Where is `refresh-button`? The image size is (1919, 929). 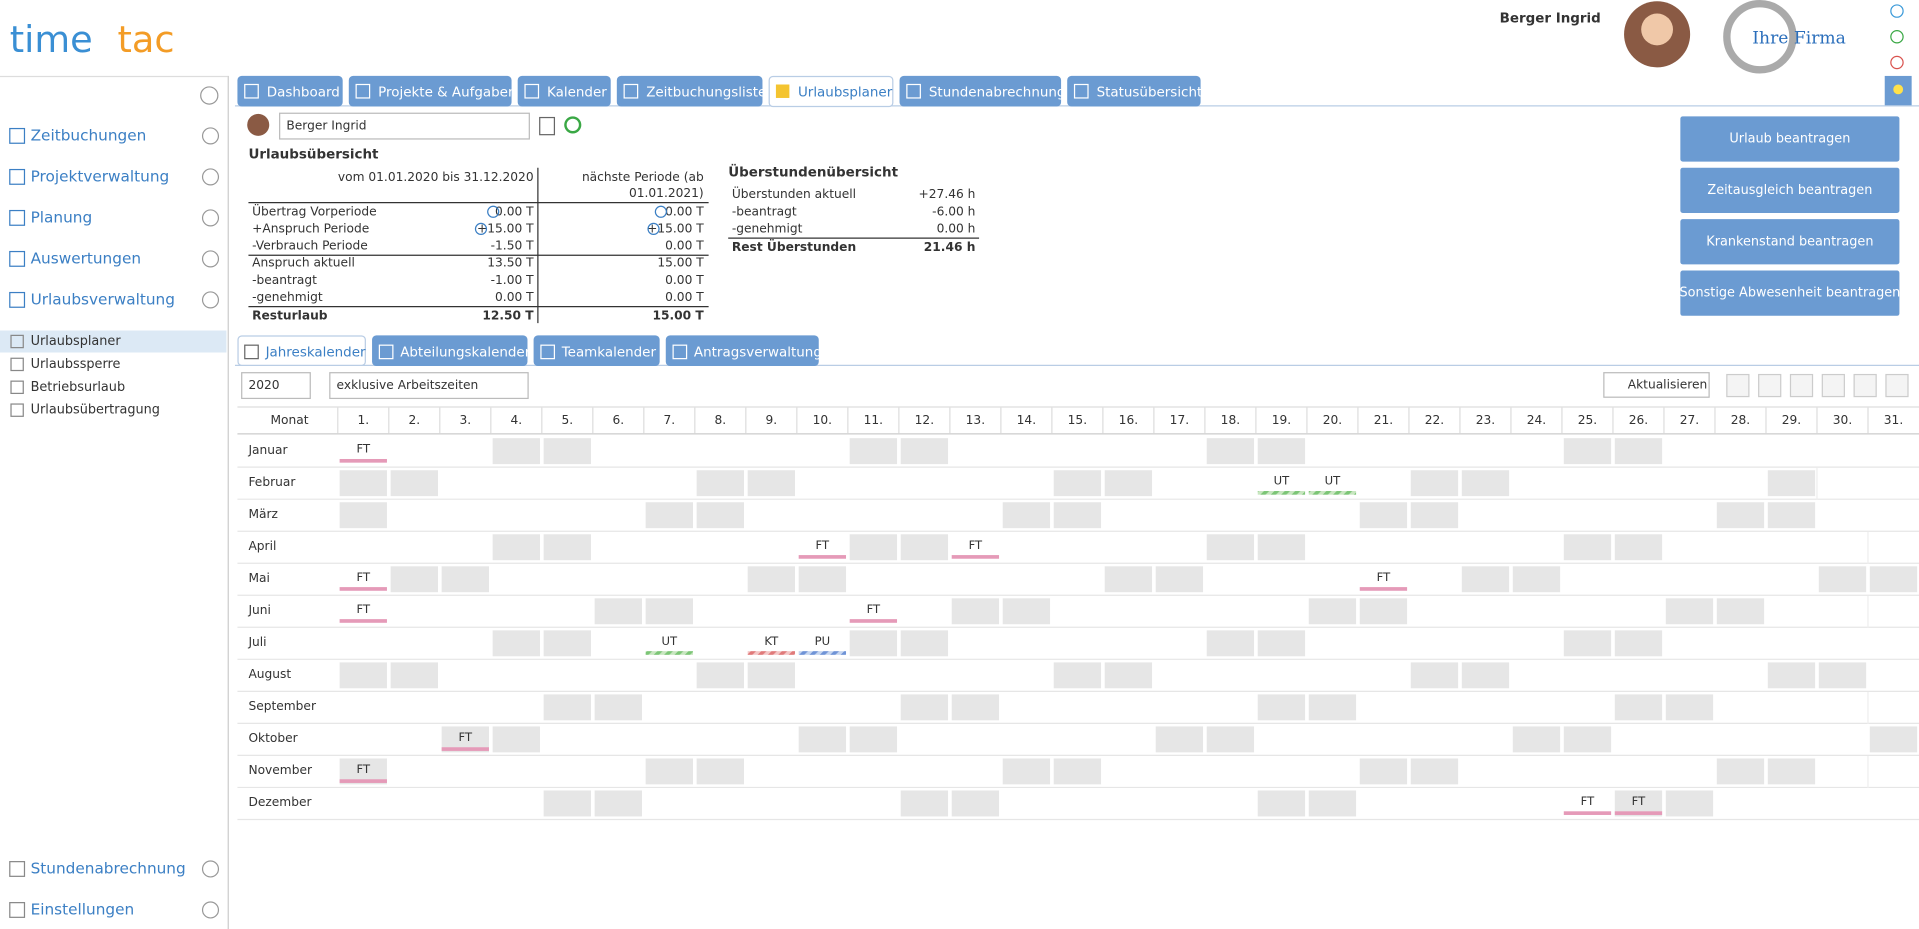 refresh-button is located at coordinates (1656, 385).